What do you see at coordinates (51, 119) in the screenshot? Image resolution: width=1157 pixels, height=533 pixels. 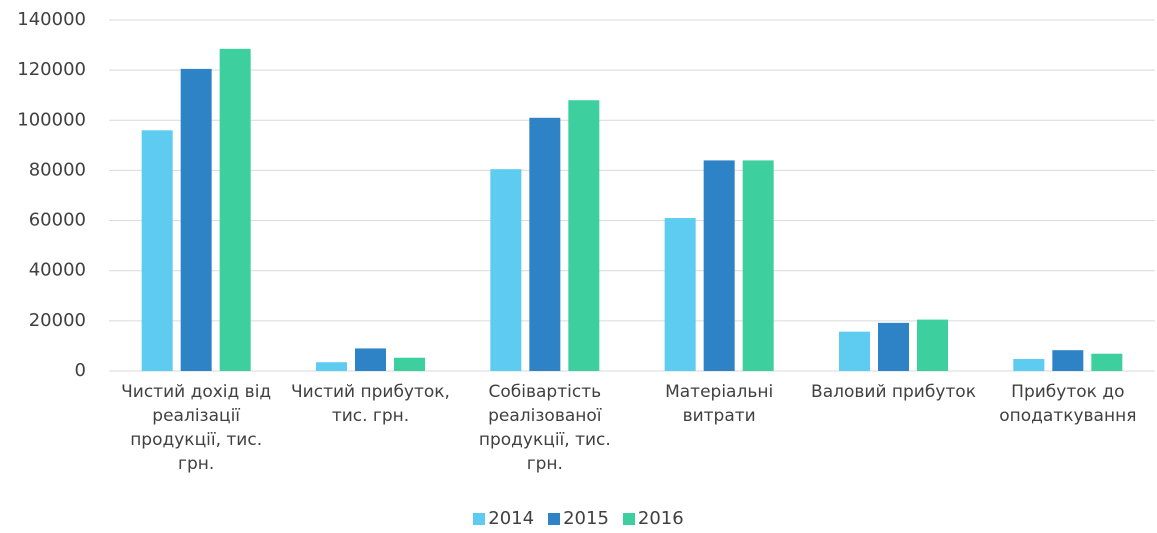 I see `y-tick-label: 100000` at bounding box center [51, 119].